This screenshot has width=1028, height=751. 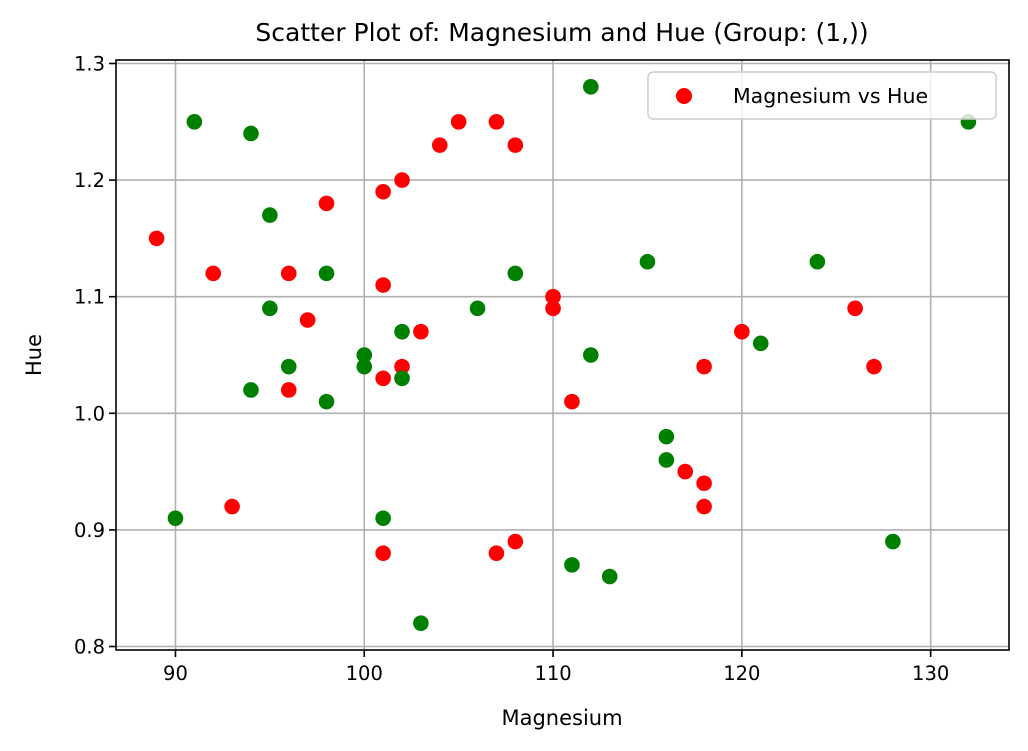 I want to click on x-tick-label: 130, so click(x=930, y=673).